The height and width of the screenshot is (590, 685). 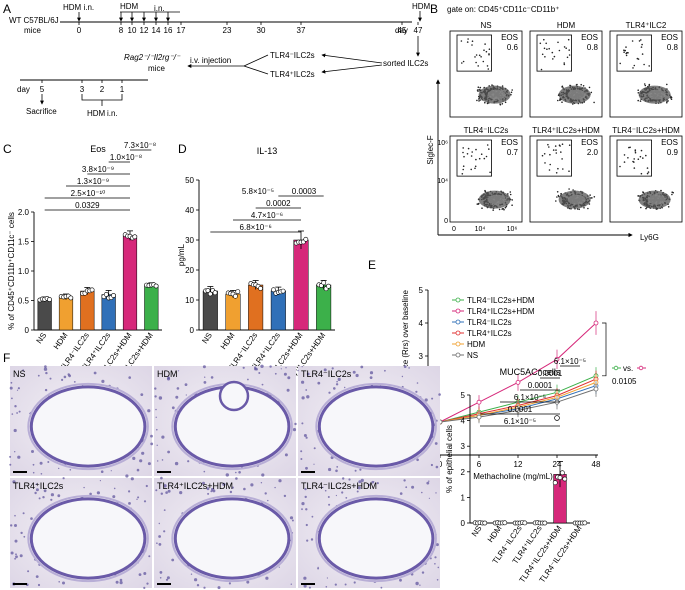 What do you see at coordinates (566, 25) in the screenshot?
I see `flow-plot-title: HDM` at bounding box center [566, 25].